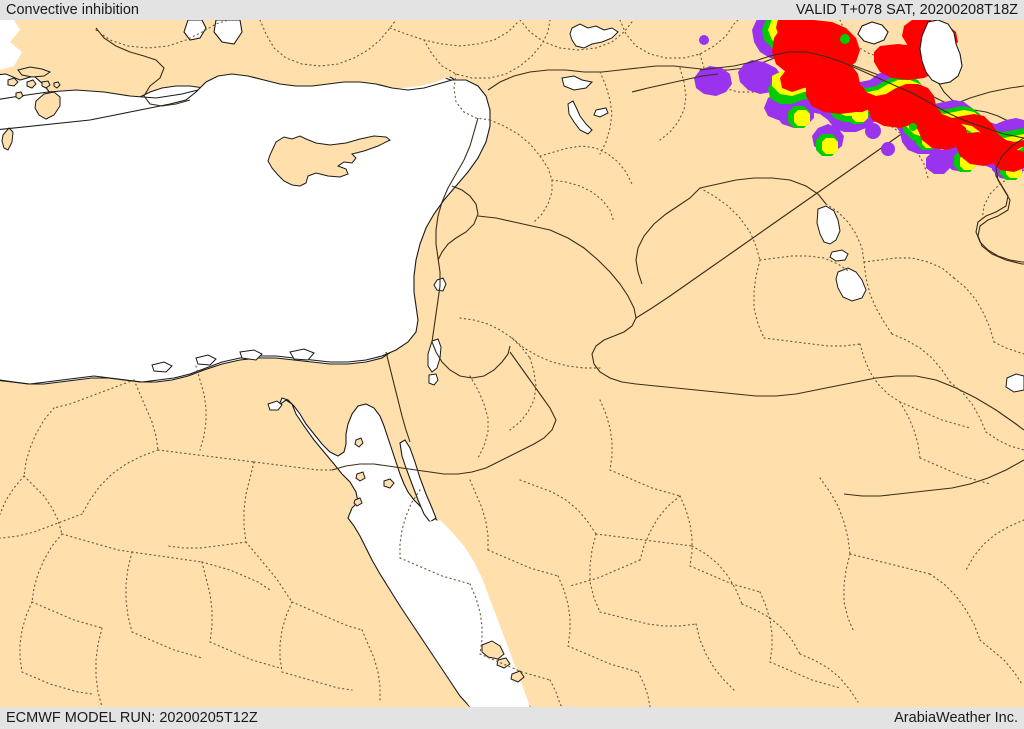  I want to click on page-title: Convective inhibition, so click(72, 10).